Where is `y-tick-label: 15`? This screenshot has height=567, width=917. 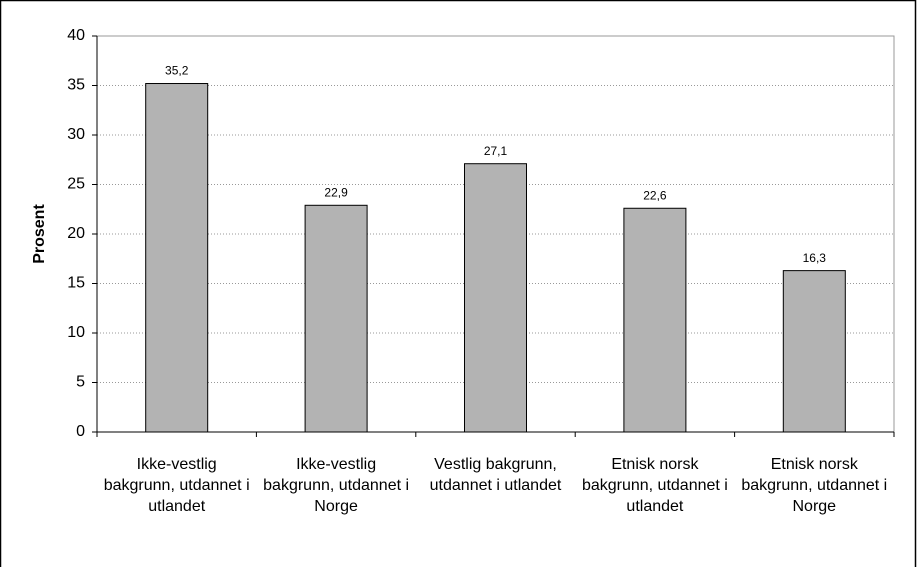 y-tick-label: 15 is located at coordinates (76, 283).